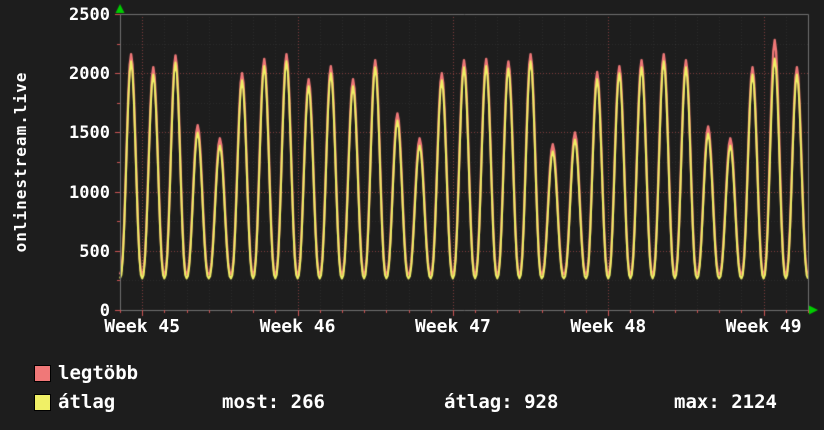  I want to click on x-tick-label: Week 47, so click(452, 326).